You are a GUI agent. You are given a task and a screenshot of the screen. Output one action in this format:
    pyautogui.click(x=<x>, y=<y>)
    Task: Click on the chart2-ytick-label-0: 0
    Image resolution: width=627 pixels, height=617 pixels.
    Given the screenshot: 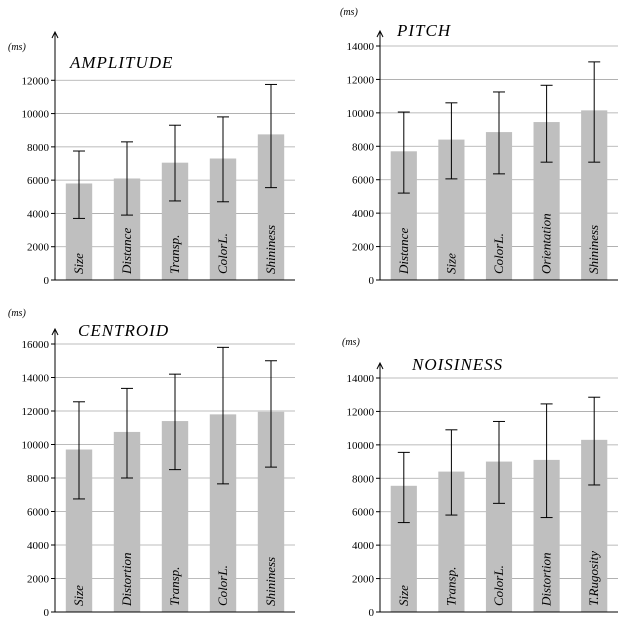 What is the action you would take?
    pyautogui.click(x=47, y=612)
    